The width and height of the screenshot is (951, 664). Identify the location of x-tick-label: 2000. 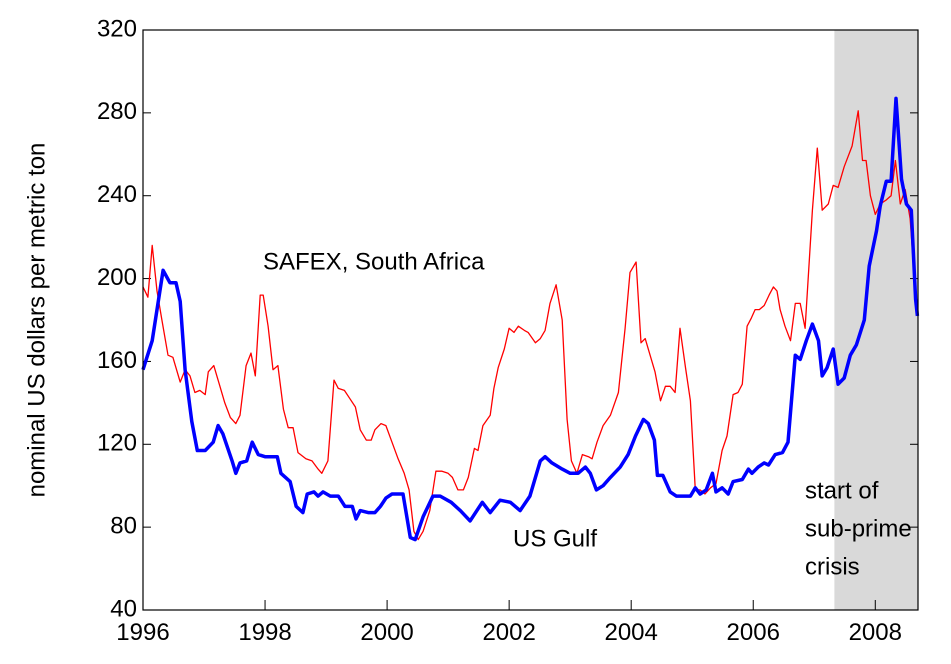
(386, 632).